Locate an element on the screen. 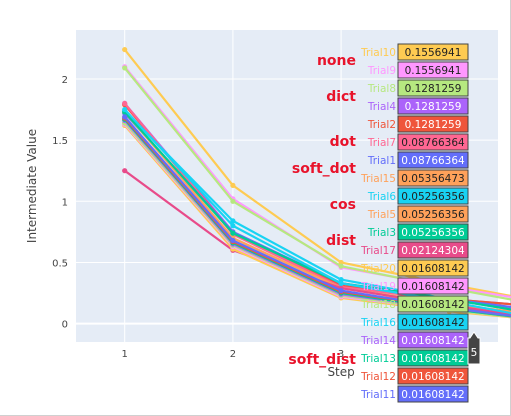 The height and width of the screenshot is (416, 511). y-tick-label: 0 is located at coordinates (65, 325).